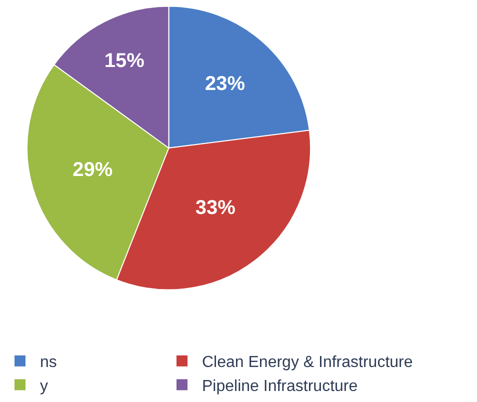  Describe the element at coordinates (92, 170) in the screenshot. I see `data-label: 29%` at that location.